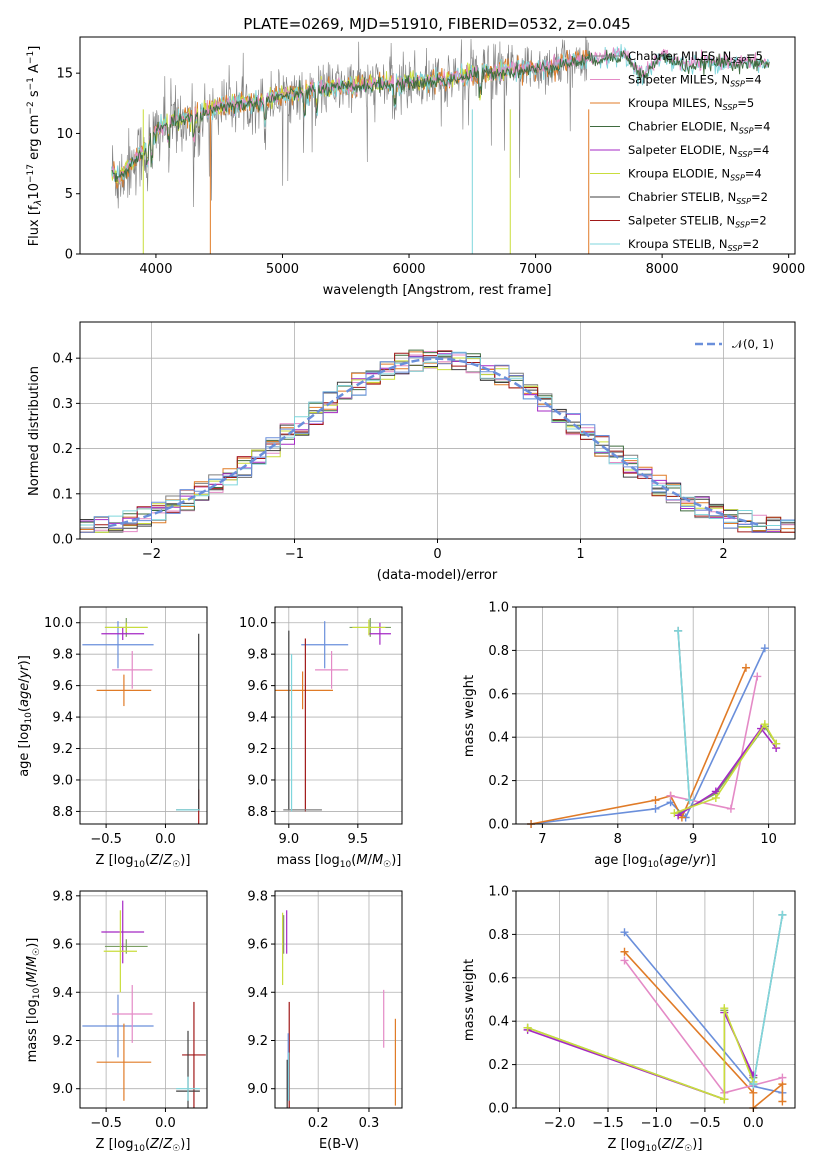  I want to click on spectrum-lines, so click(440, 145).